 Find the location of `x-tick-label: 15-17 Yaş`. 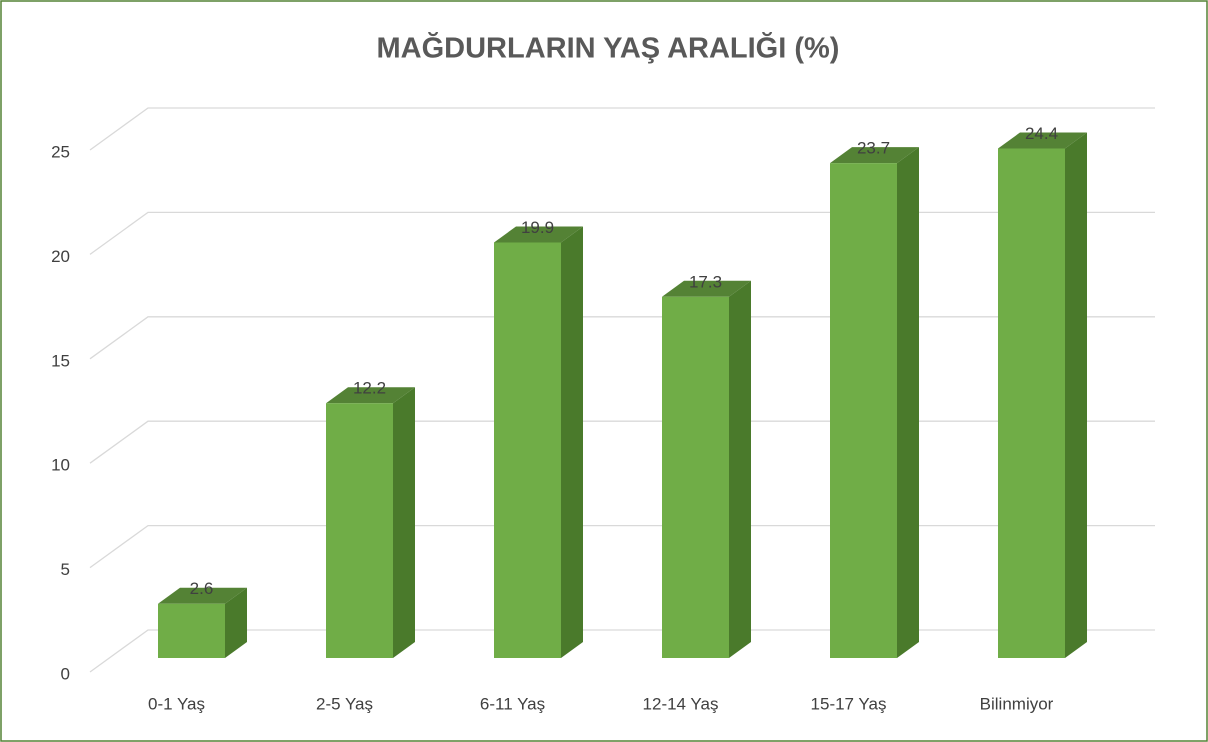

x-tick-label: 15-17 Yaş is located at coordinates (849, 703).